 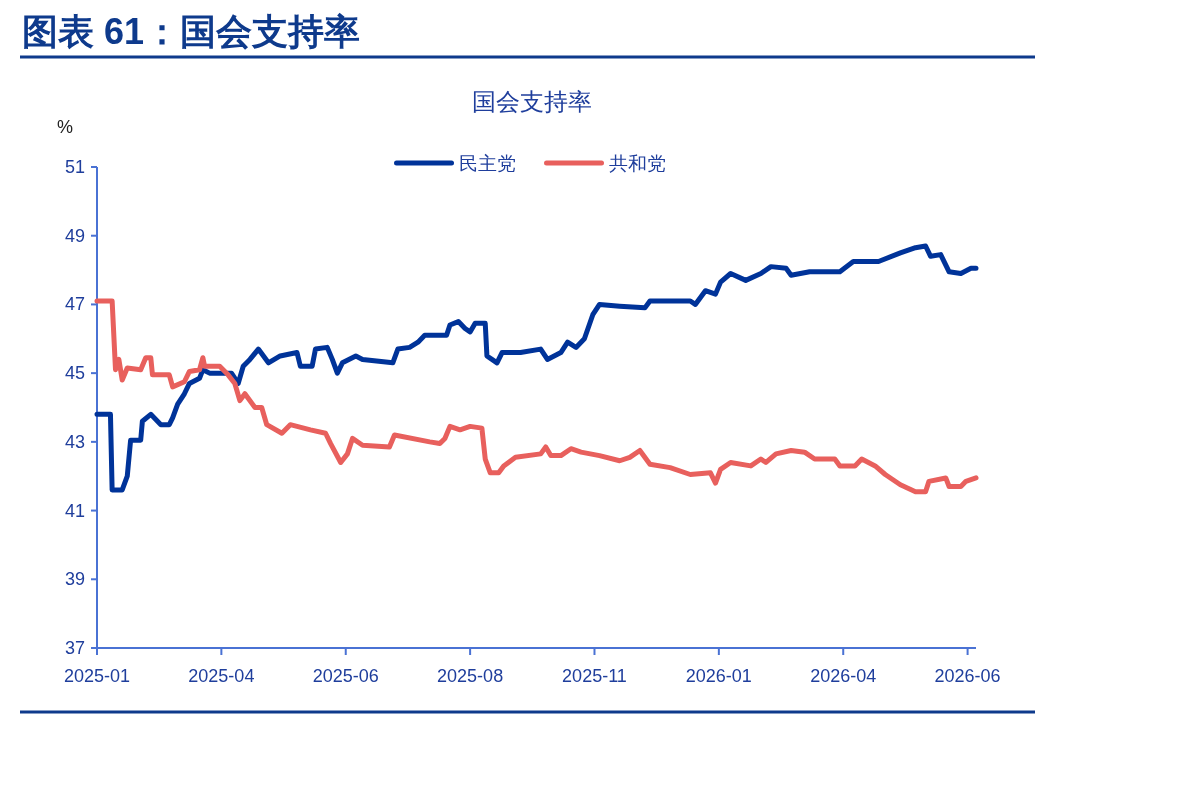 What do you see at coordinates (74, 167) in the screenshot?
I see `y-tick-label: 51` at bounding box center [74, 167].